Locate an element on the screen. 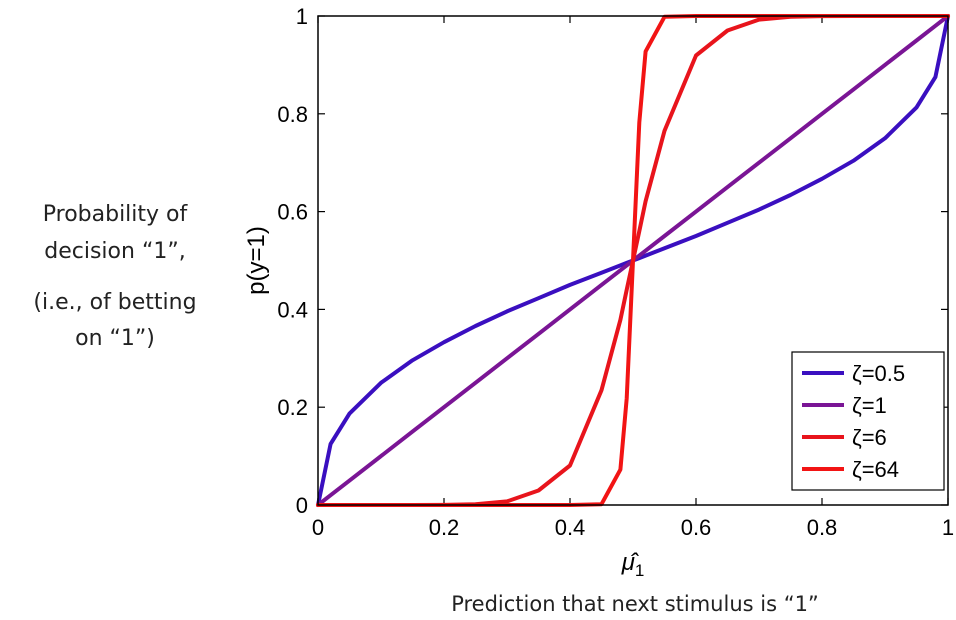 Image resolution: width=956 pixels, height=620 pixels. legend-entry: ζ=6 is located at coordinates (869, 437).